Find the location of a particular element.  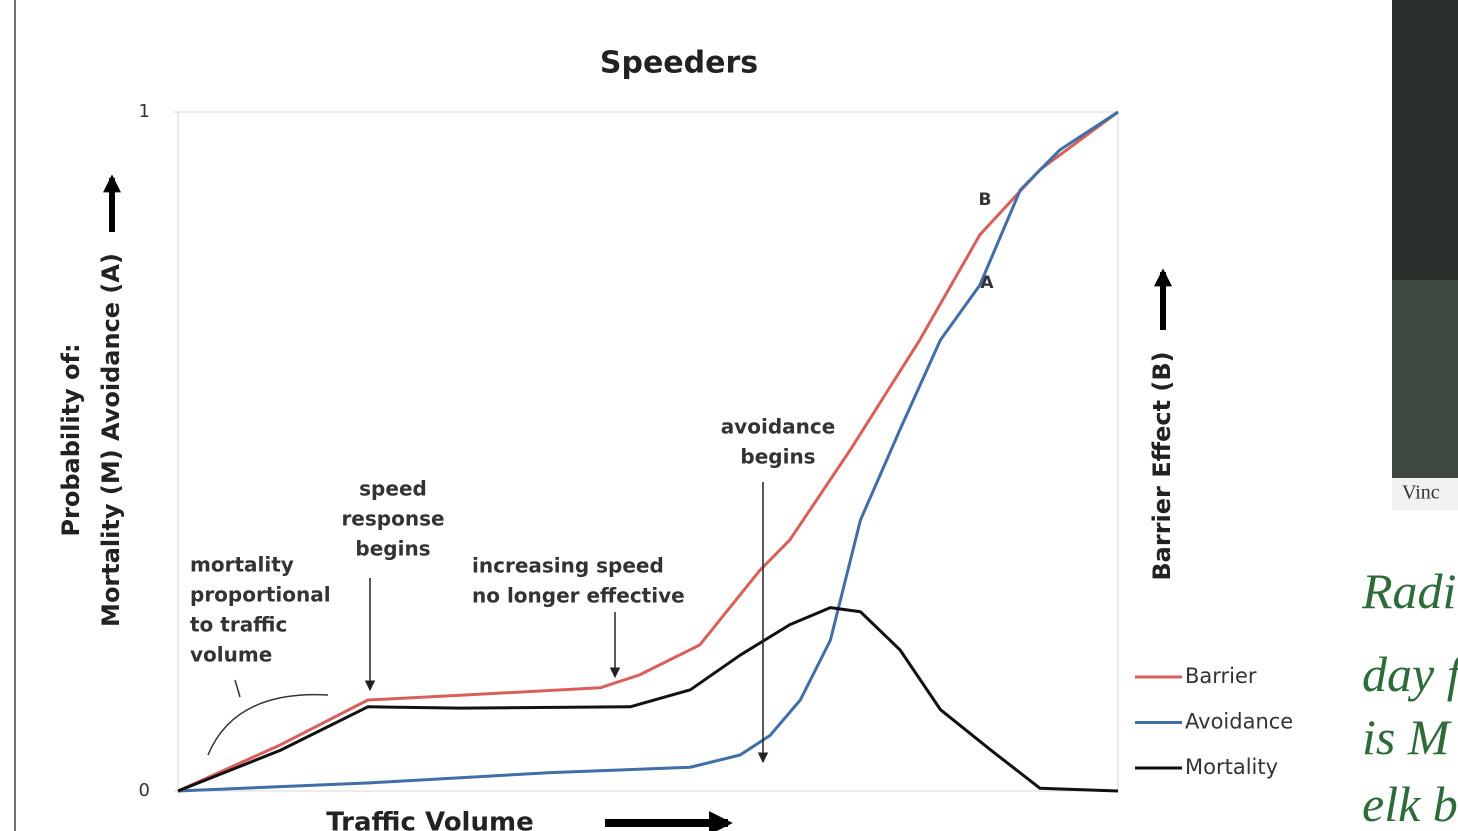

photo-grass is located at coordinates (1425, 380).